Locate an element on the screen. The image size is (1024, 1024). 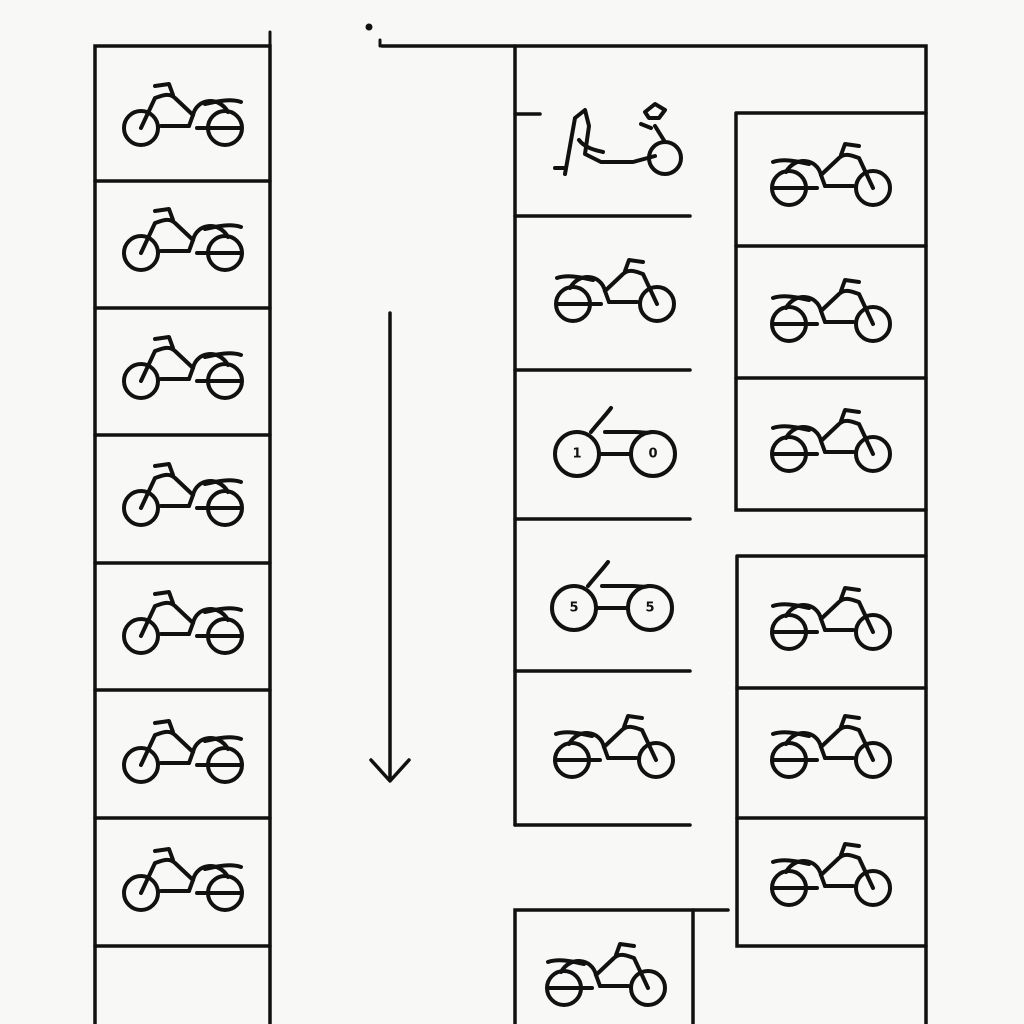
wheel-label-rear: 0 is located at coordinates (652, 454).